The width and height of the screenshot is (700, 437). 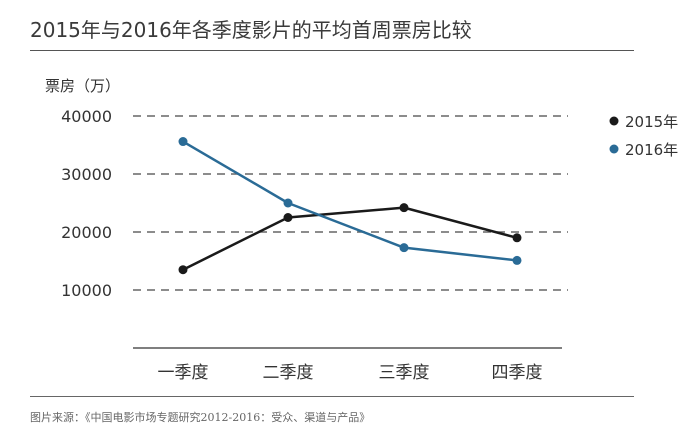 What do you see at coordinates (86, 203) in the screenshot?
I see `y-tick-labels: 40000 30000 20000 10000` at bounding box center [86, 203].